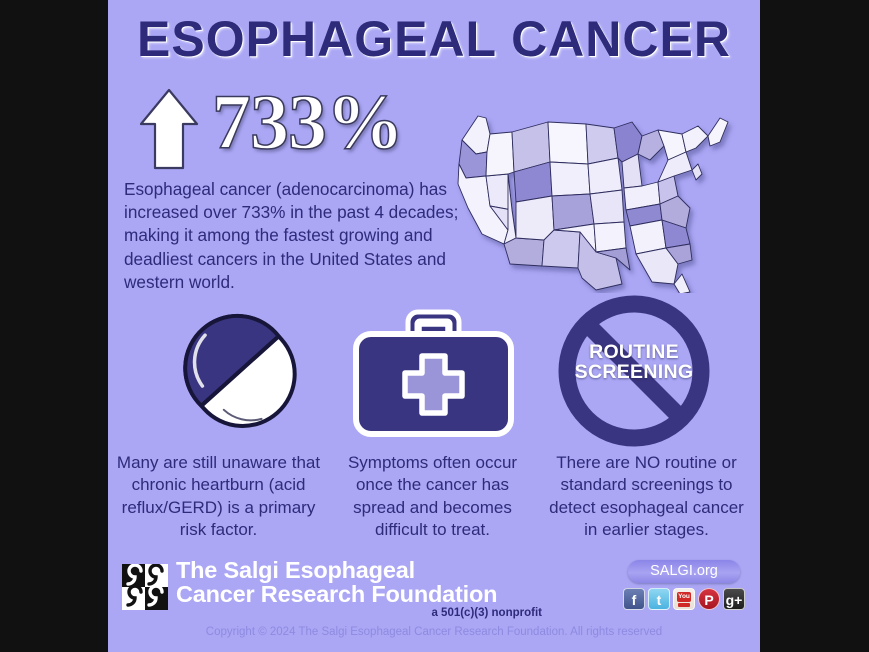 The width and height of the screenshot is (869, 652). I want to click on pill-capsule-icon, so click(240, 370).